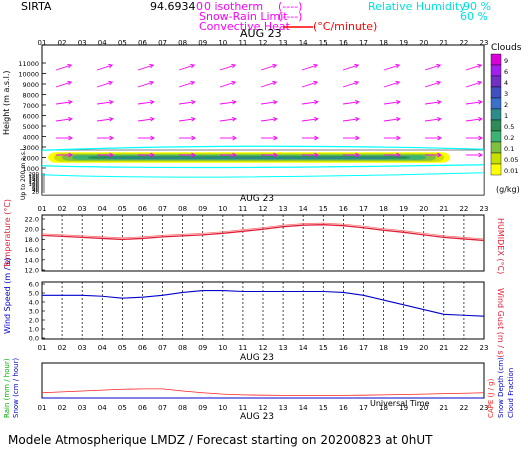  What do you see at coordinates (245, 26) in the screenshot?
I see `legend-convective: Convective Heat` at bounding box center [245, 26].